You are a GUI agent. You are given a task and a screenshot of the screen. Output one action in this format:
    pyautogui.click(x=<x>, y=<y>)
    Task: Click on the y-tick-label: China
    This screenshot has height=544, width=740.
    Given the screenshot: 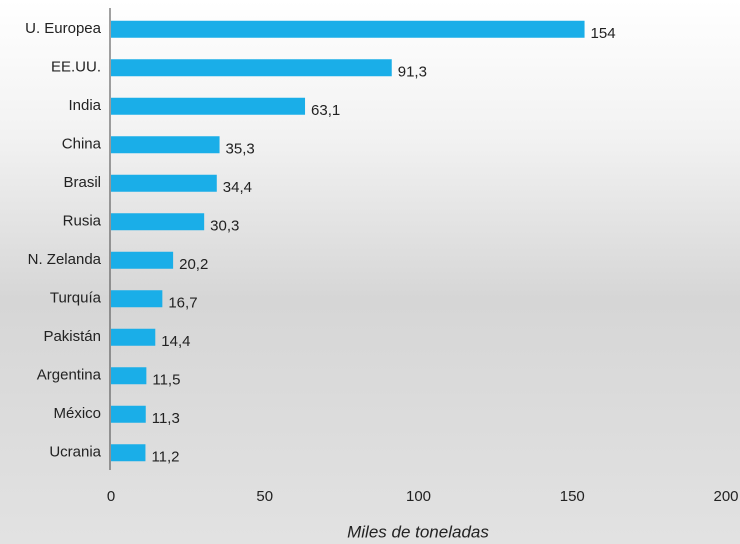 What is the action you would take?
    pyautogui.click(x=82, y=144)
    